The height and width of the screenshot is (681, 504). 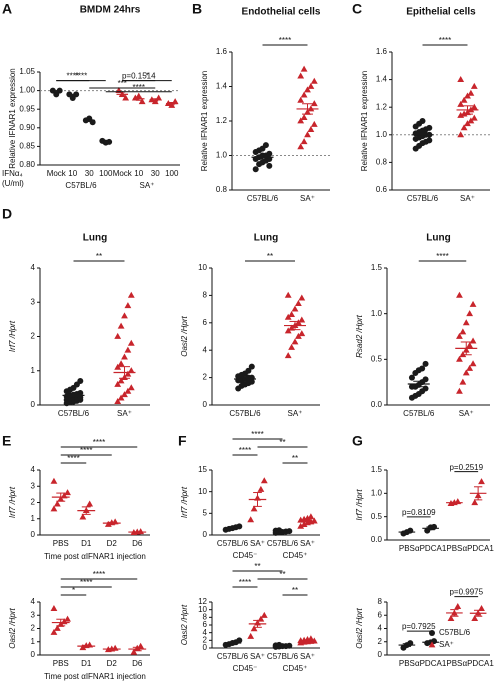 I want to click on panel-title: Endothelial cells, so click(x=281, y=12).